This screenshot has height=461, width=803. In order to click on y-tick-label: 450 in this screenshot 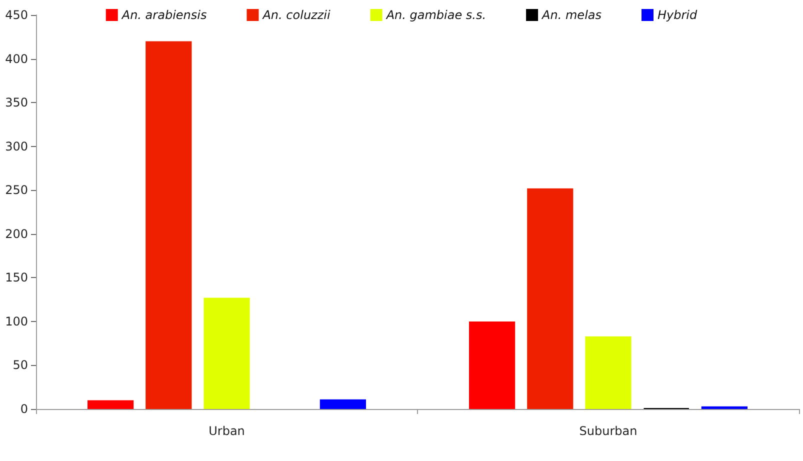, I will do `click(16, 15)`.